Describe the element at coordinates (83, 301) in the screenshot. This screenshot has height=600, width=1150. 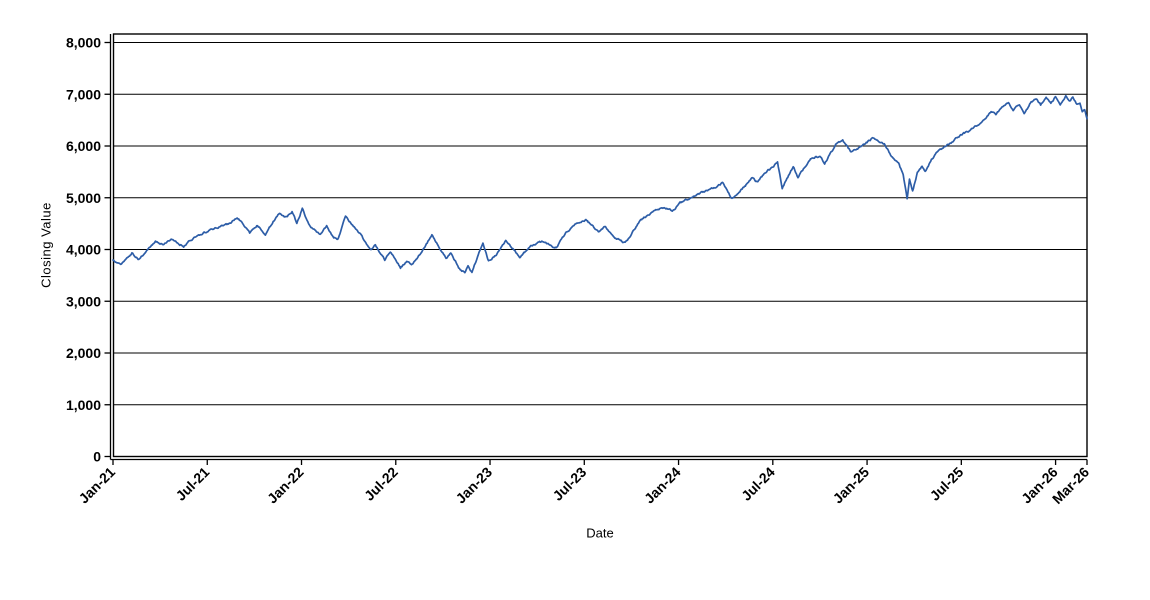
I see `y-tick-label: 3,000` at that location.